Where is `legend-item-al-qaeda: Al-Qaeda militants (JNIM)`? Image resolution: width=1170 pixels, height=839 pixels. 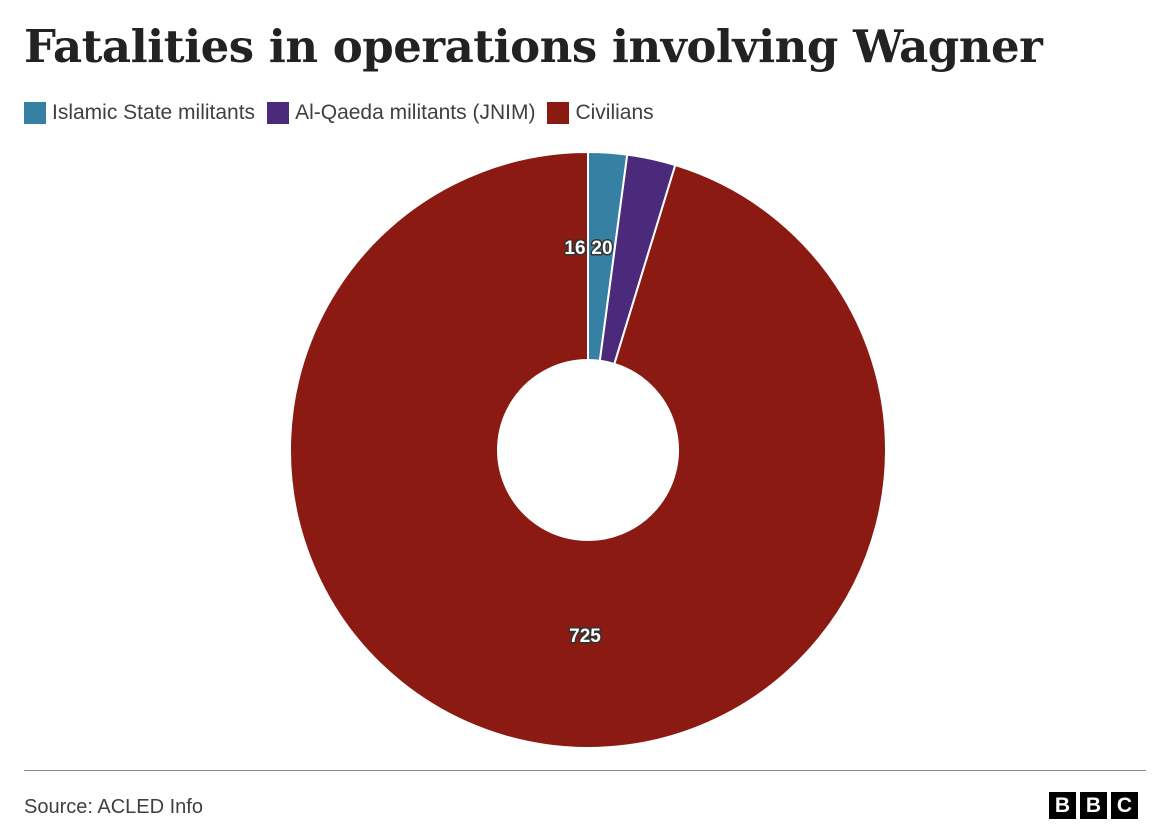
legend-item-al-qaeda: Al-Qaeda militants (JNIM) is located at coordinates (401, 113).